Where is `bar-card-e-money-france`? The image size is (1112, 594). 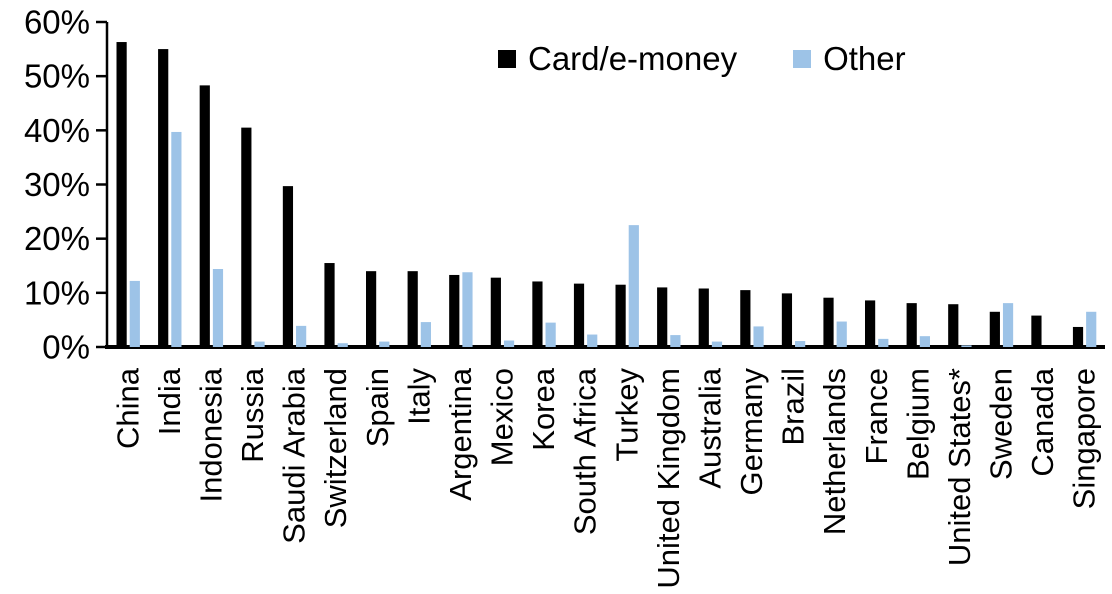 bar-card-e-money-france is located at coordinates (870, 323).